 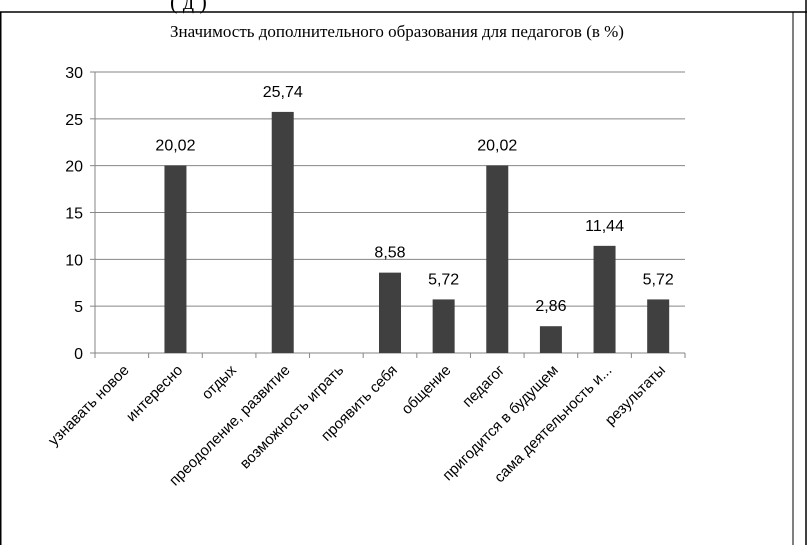 What do you see at coordinates (497, 145) in the screenshot?
I see `data-label-7: 20,02` at bounding box center [497, 145].